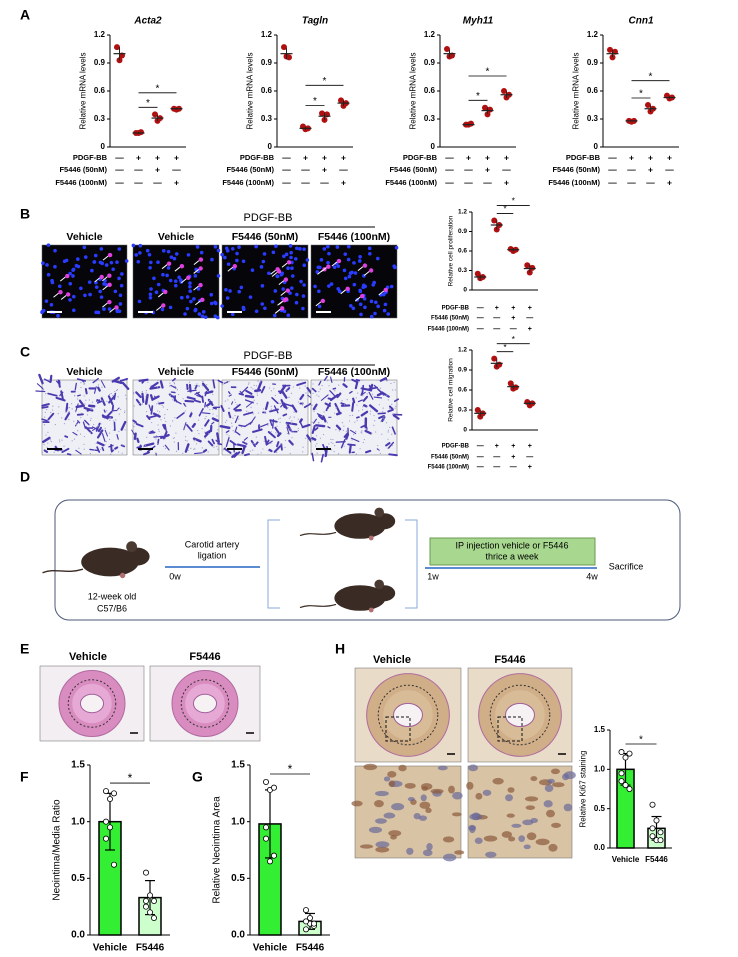 The height and width of the screenshot is (957, 738). Describe the element at coordinates (408, 715) in the screenshot. I see `media` at that location.